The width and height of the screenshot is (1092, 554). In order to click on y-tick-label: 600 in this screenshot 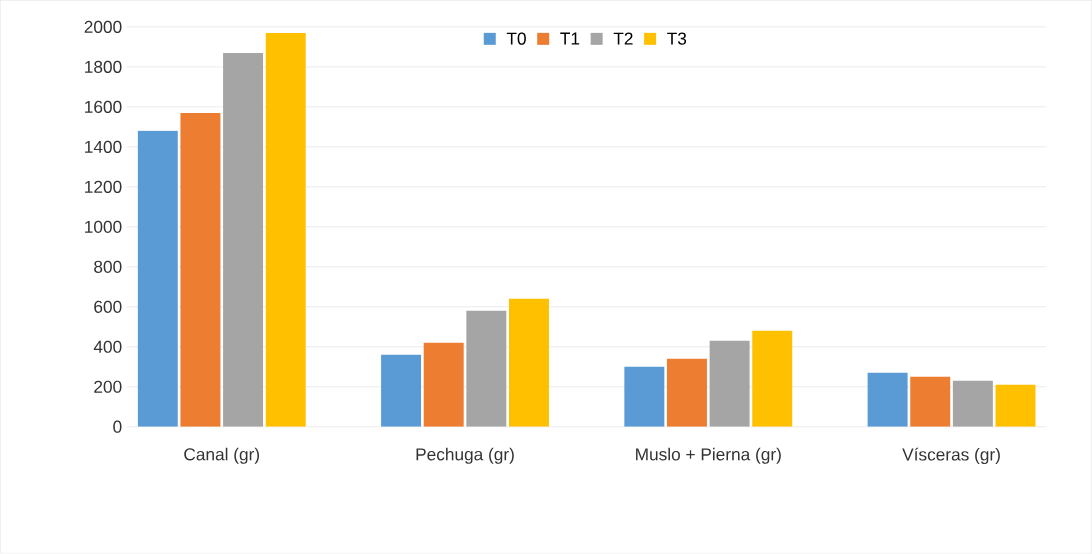, I will do `click(108, 307)`.